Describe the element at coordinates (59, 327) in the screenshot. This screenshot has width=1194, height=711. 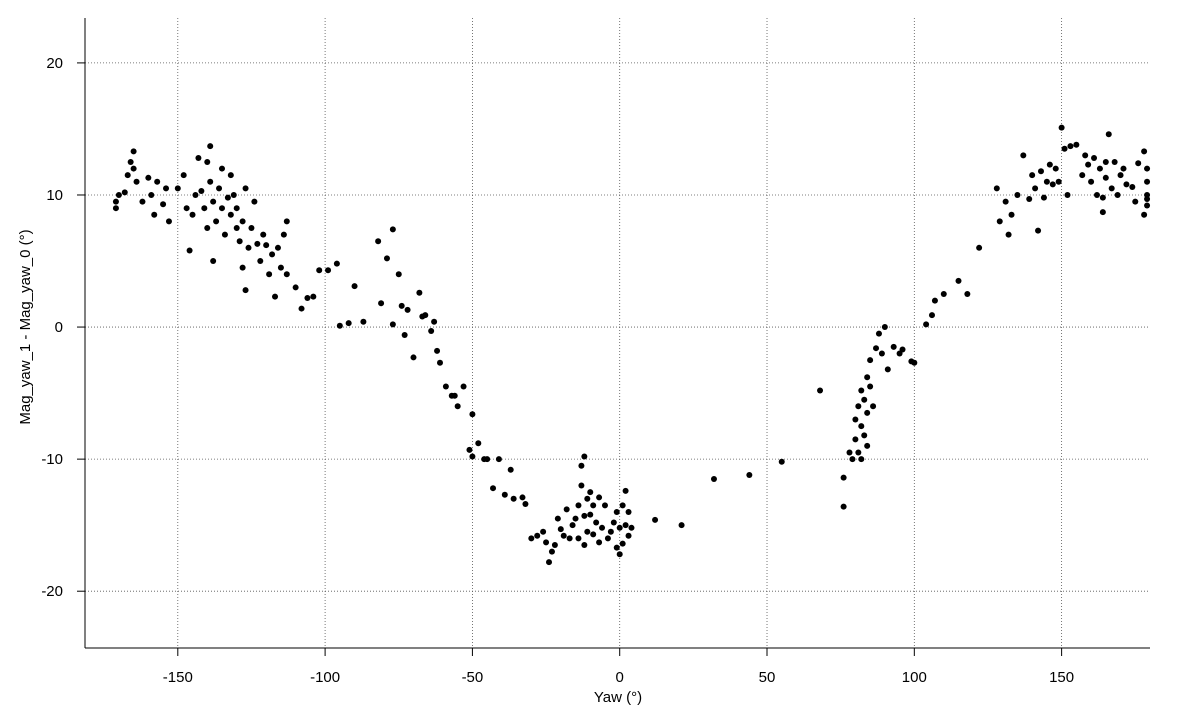
I see `y-tick-label: 0` at that location.